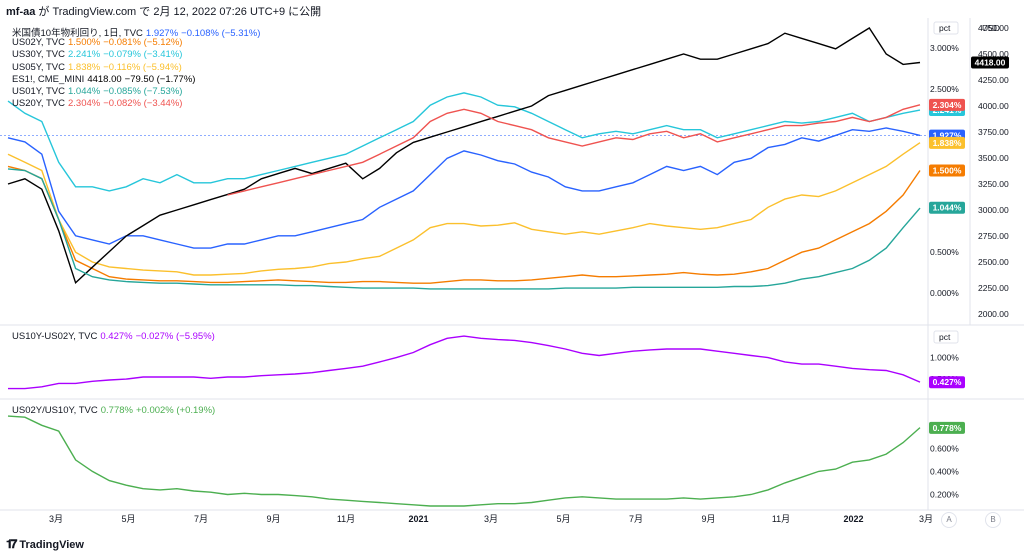 Image resolution: width=1024 pixels, height=555 pixels. I want to click on legend-row: US30Y, TVC 2.241% −0.079% (−3.41%), so click(98, 54).